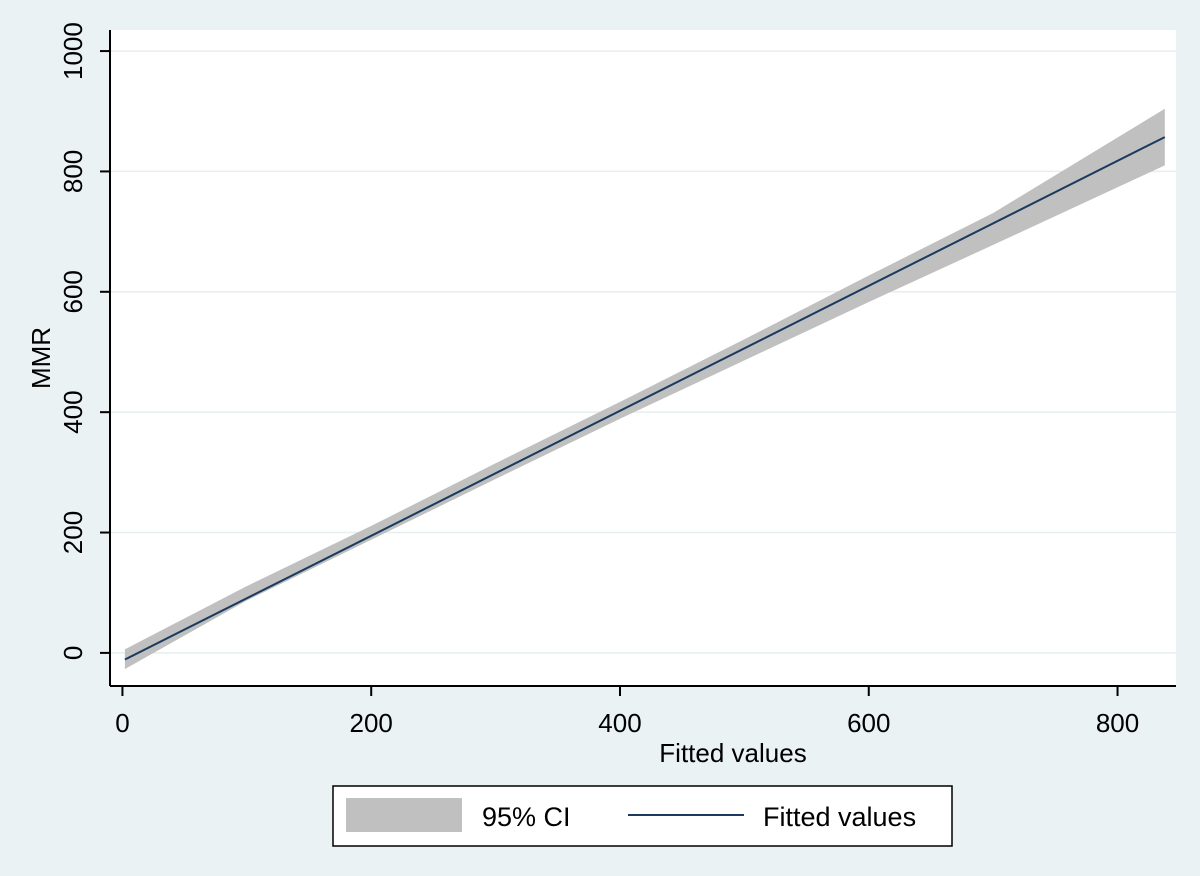 Image resolution: width=1200 pixels, height=876 pixels. Describe the element at coordinates (122, 723) in the screenshot. I see `x-tick-label-0: 0` at that location.